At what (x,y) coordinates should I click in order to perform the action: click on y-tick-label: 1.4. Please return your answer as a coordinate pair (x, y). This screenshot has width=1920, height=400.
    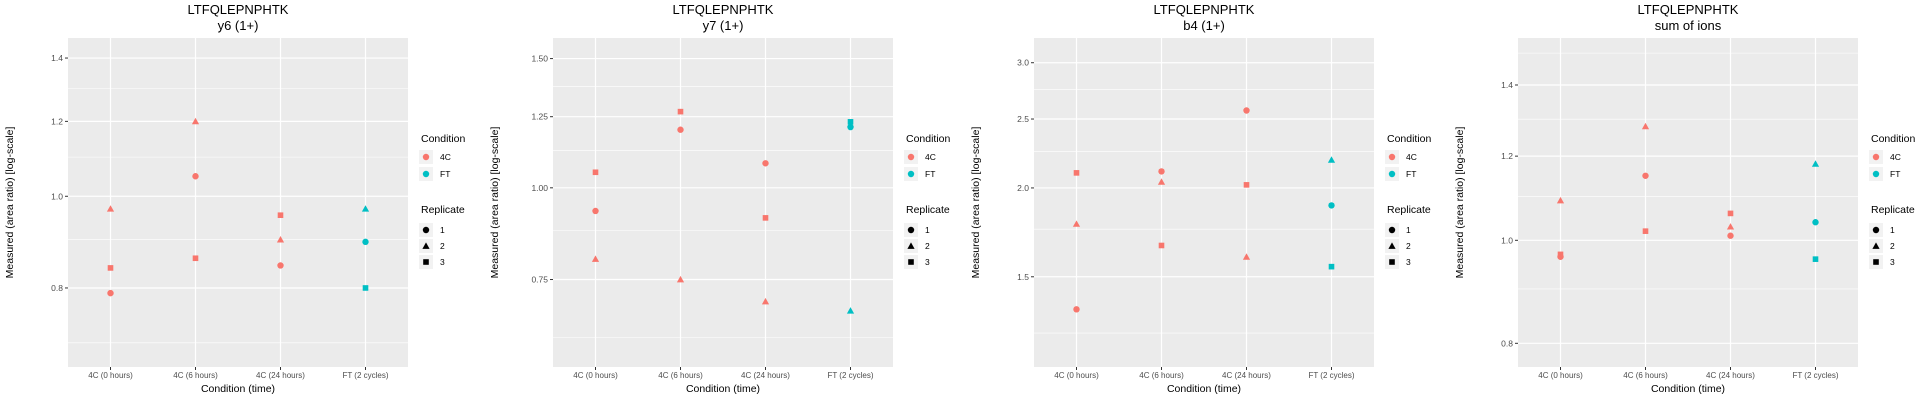
    Looking at the image, I should click on (1507, 85).